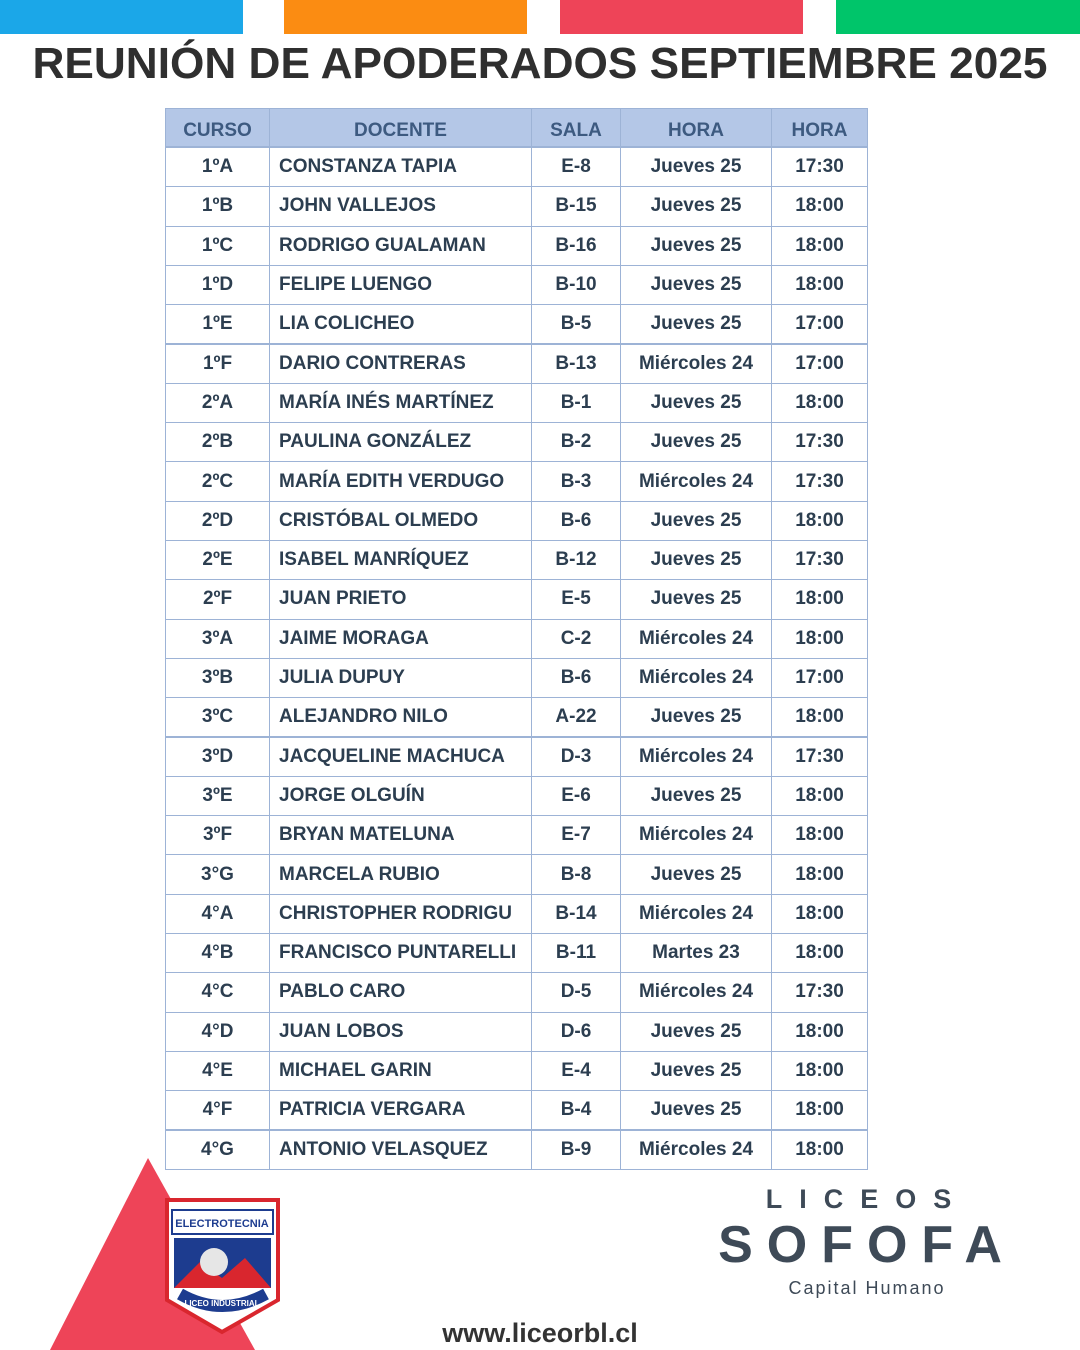 The width and height of the screenshot is (1080, 1350). Describe the element at coordinates (400, 1071) in the screenshot. I see `table-cell: MICHAEL GARIN` at that location.